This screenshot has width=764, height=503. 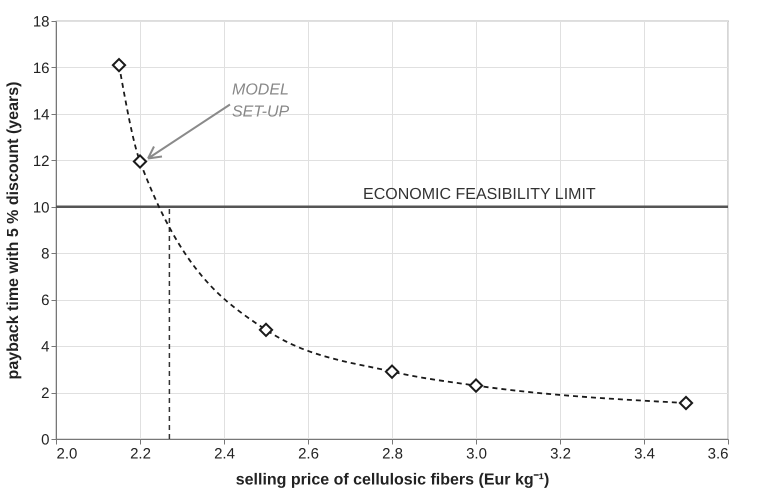 I want to click on x-tick-label: 2.2, so click(x=140, y=454).